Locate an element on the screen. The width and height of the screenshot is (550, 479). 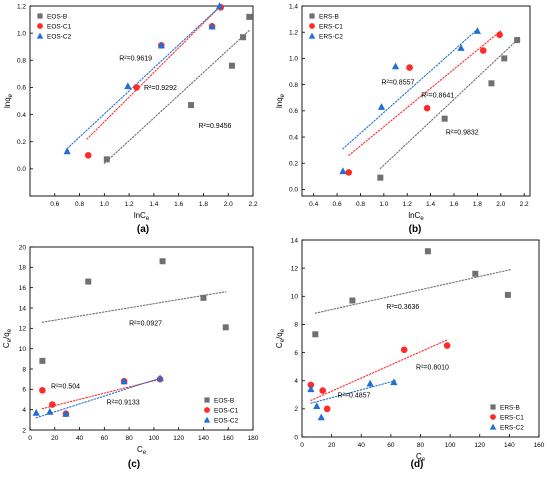
r-squared-label: R²=0.504 is located at coordinates (65, 386).